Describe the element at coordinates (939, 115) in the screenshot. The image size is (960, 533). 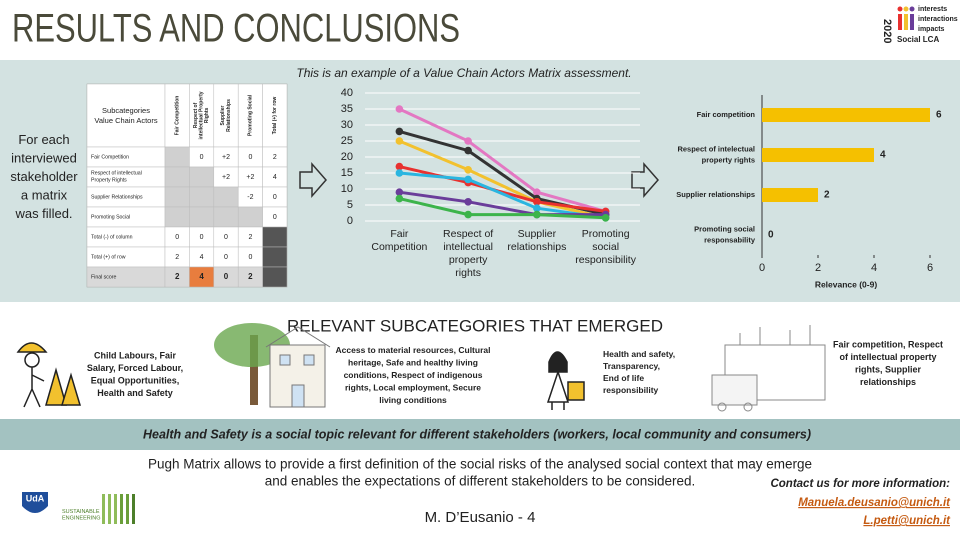
I see `value-label: 6` at that location.